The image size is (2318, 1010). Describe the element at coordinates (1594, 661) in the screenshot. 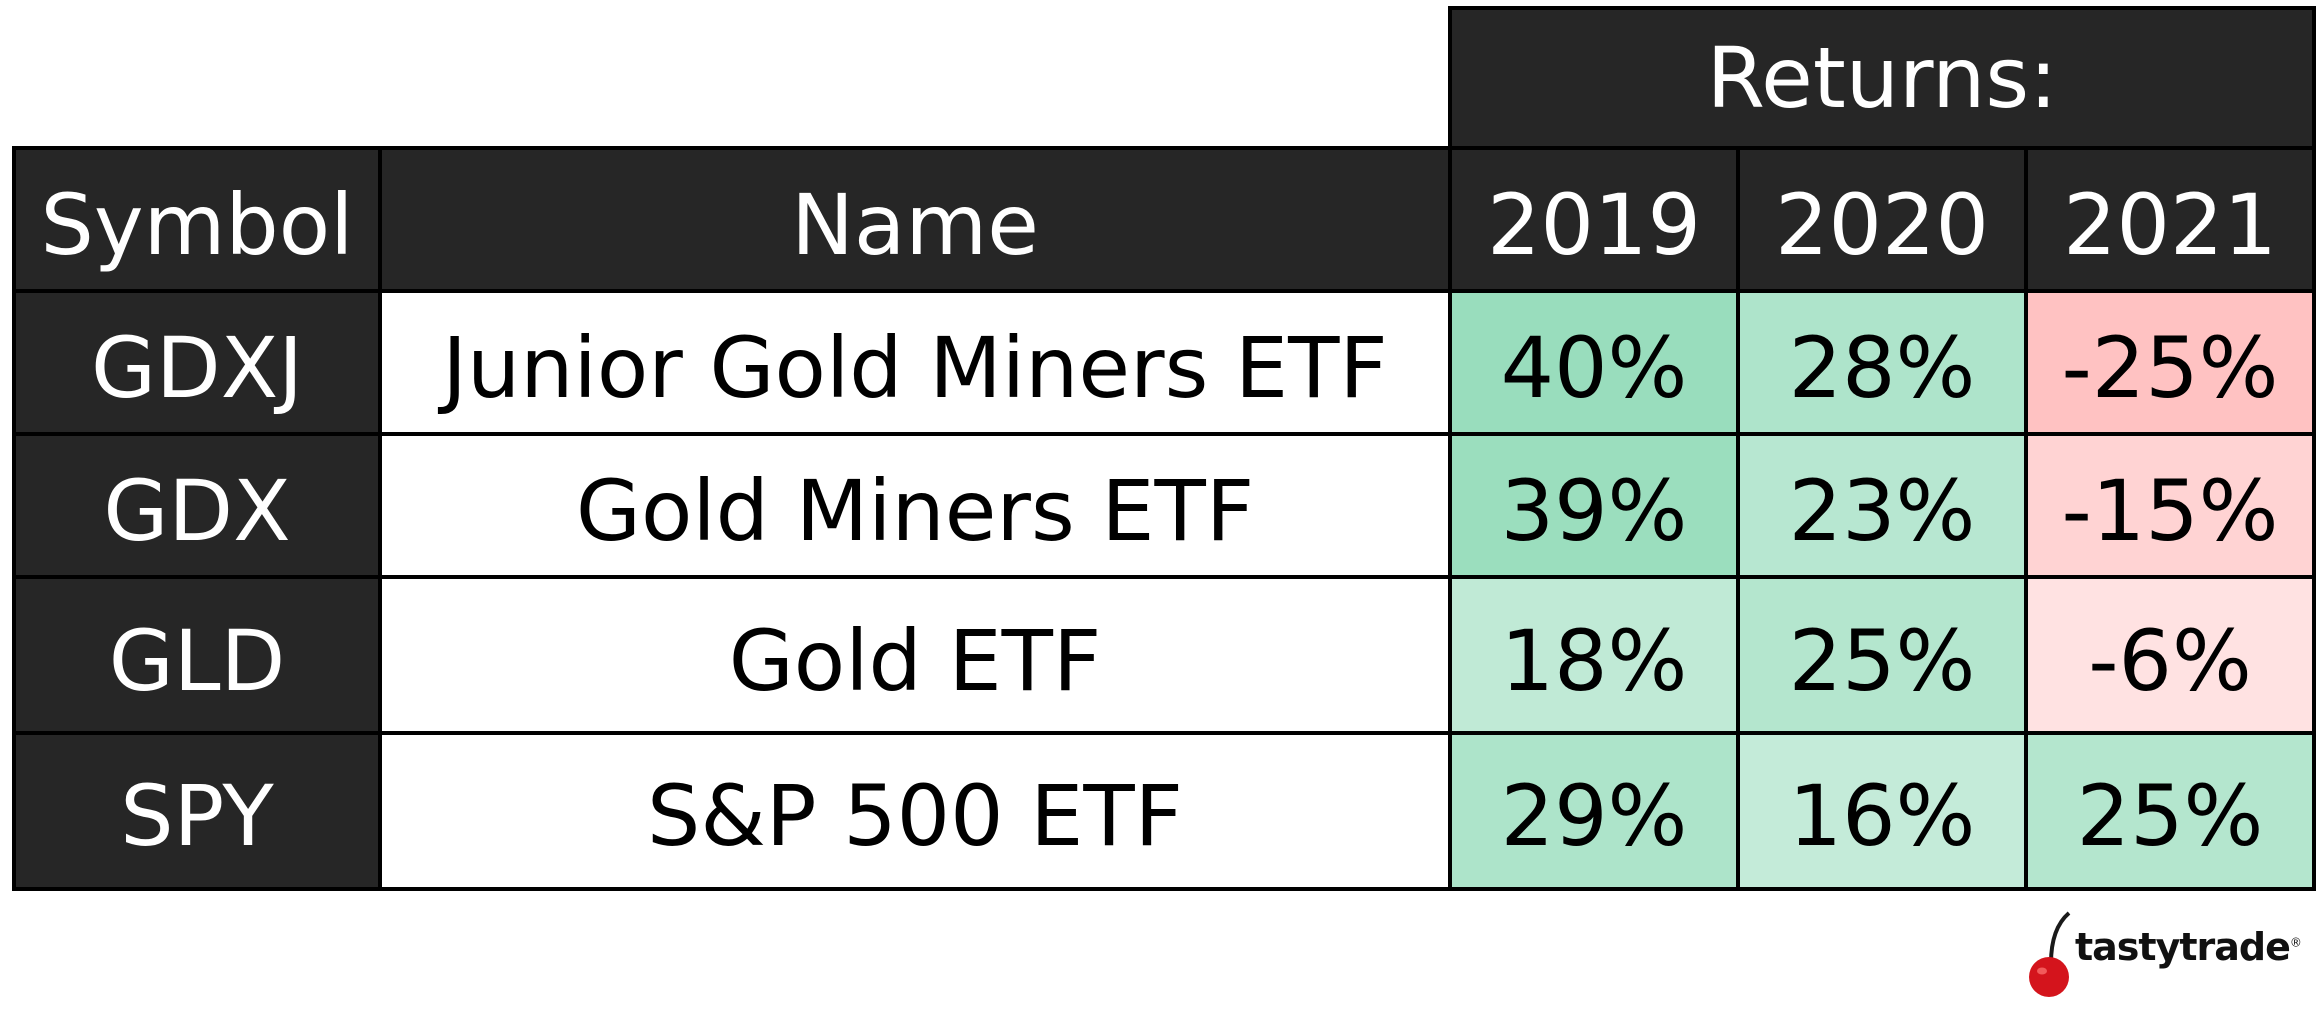

I see `value-label: 18%` at that location.